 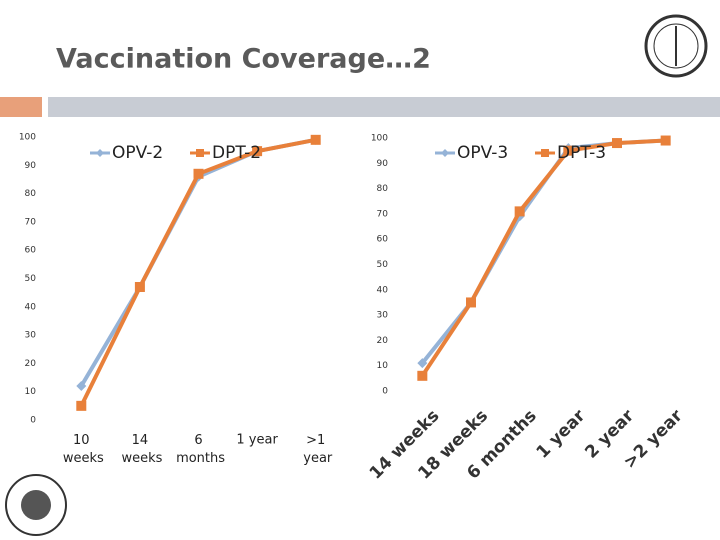 What do you see at coordinates (139, 449) in the screenshot?
I see `x-tick-label: 14 weeks` at bounding box center [139, 449].